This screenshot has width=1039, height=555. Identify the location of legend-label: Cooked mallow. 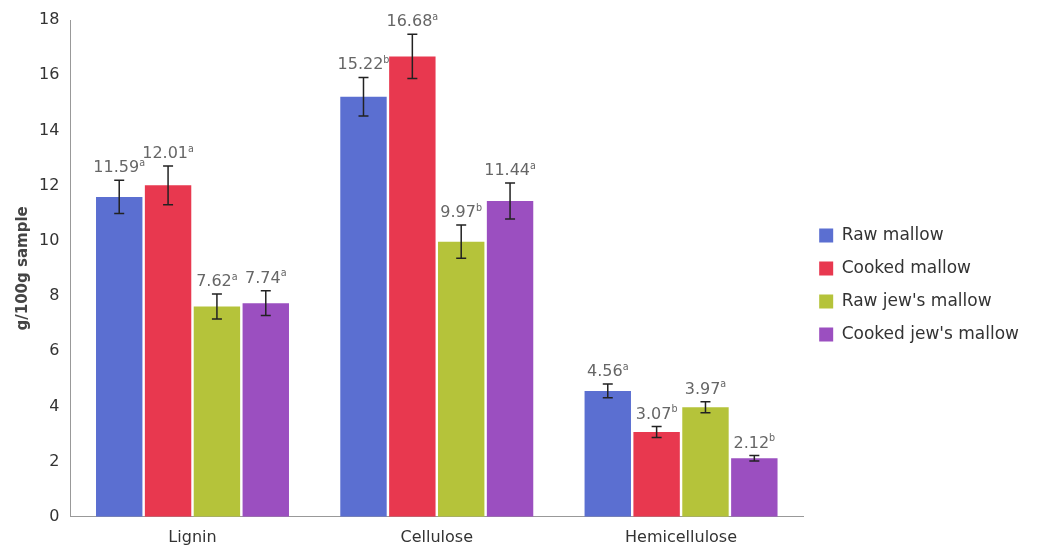
(906, 266).